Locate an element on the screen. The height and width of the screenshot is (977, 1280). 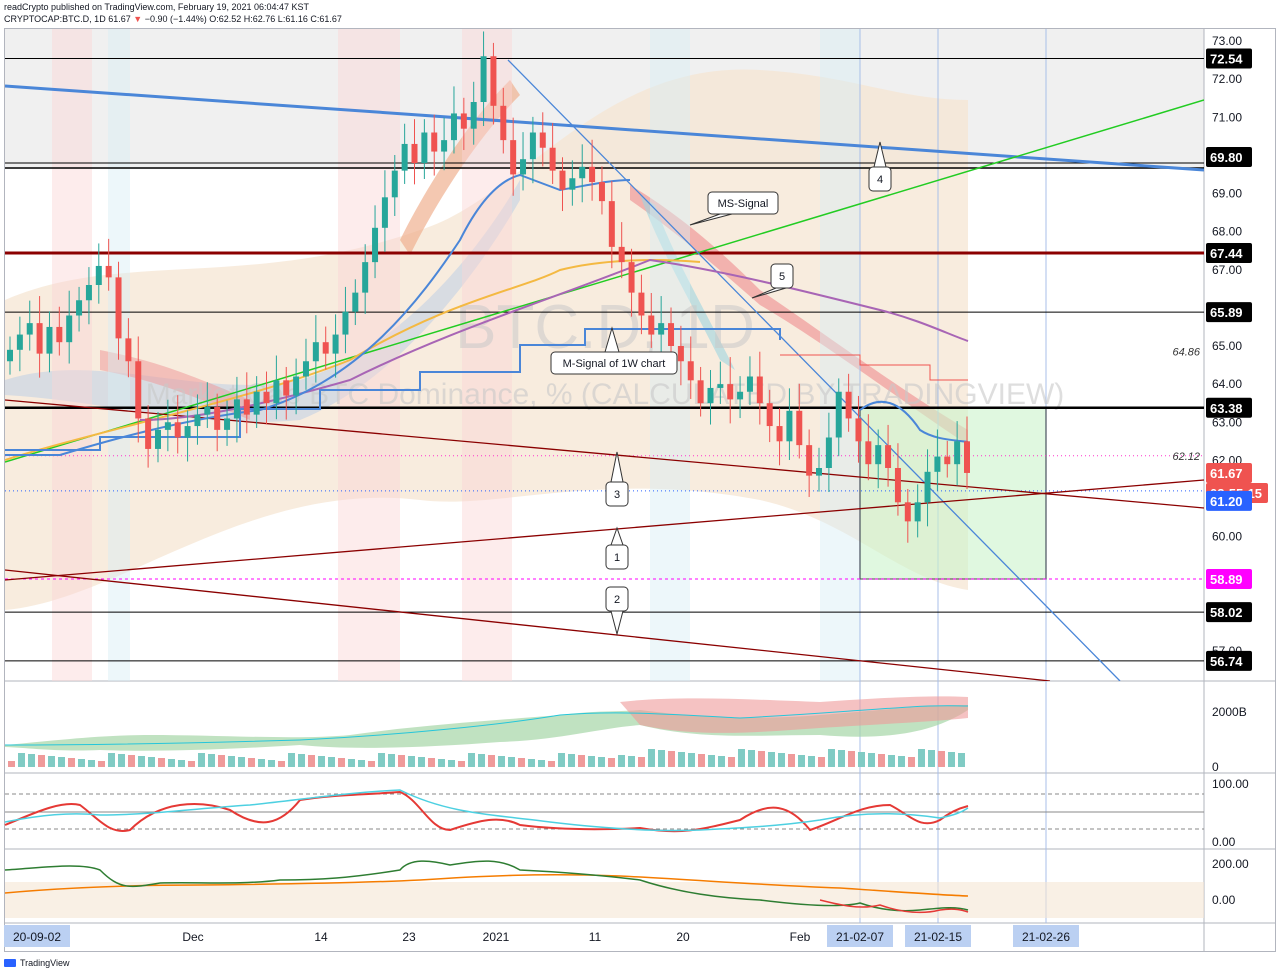
volume-tick: 2000B is located at coordinates (1229, 712).